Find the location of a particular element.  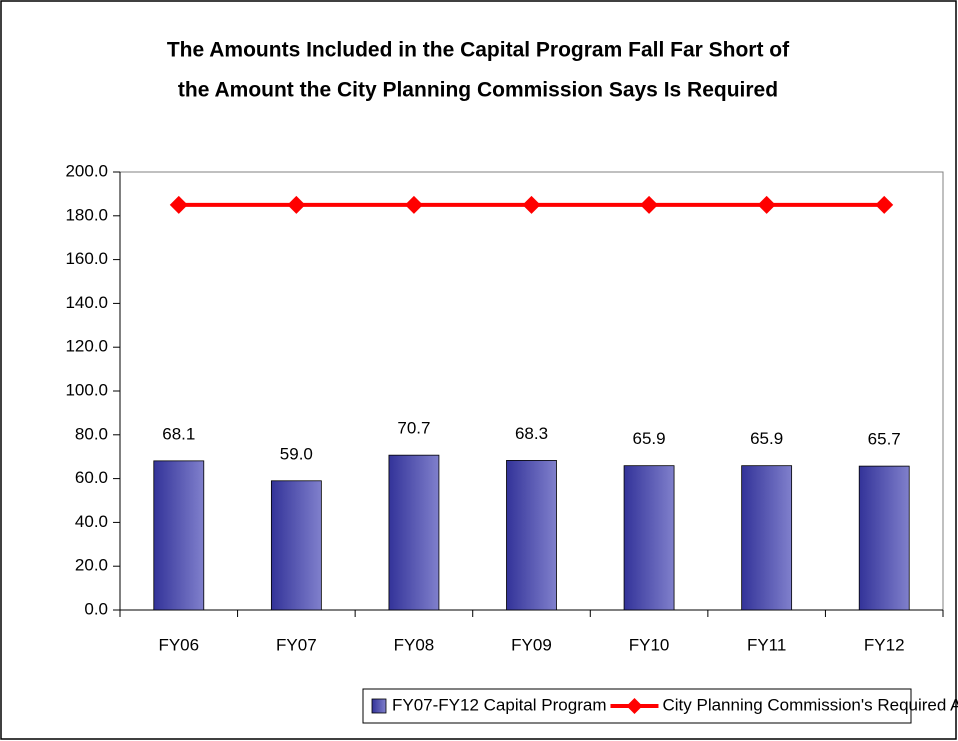

y-tick-label: 140.0 is located at coordinates (86, 302).